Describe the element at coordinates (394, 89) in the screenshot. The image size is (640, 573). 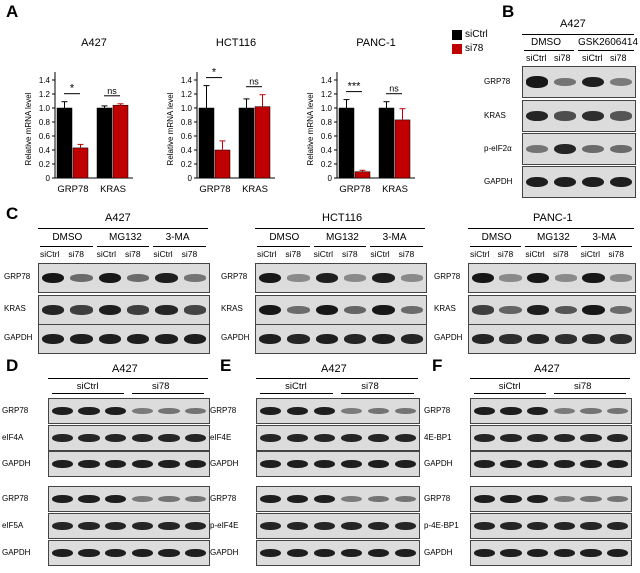
I see `significance-label: ns` at that location.